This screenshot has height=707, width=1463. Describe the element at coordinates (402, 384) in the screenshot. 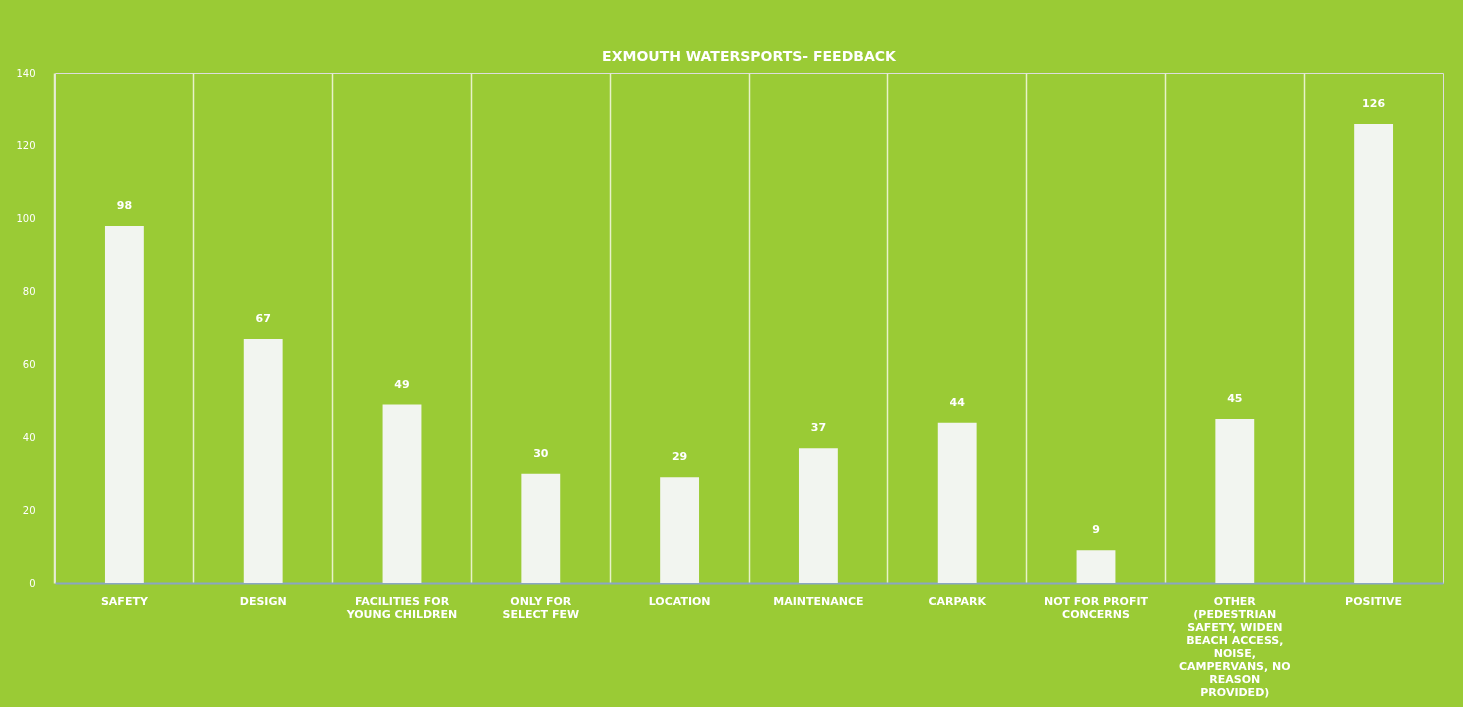

I see `data-label: 49` at that location.